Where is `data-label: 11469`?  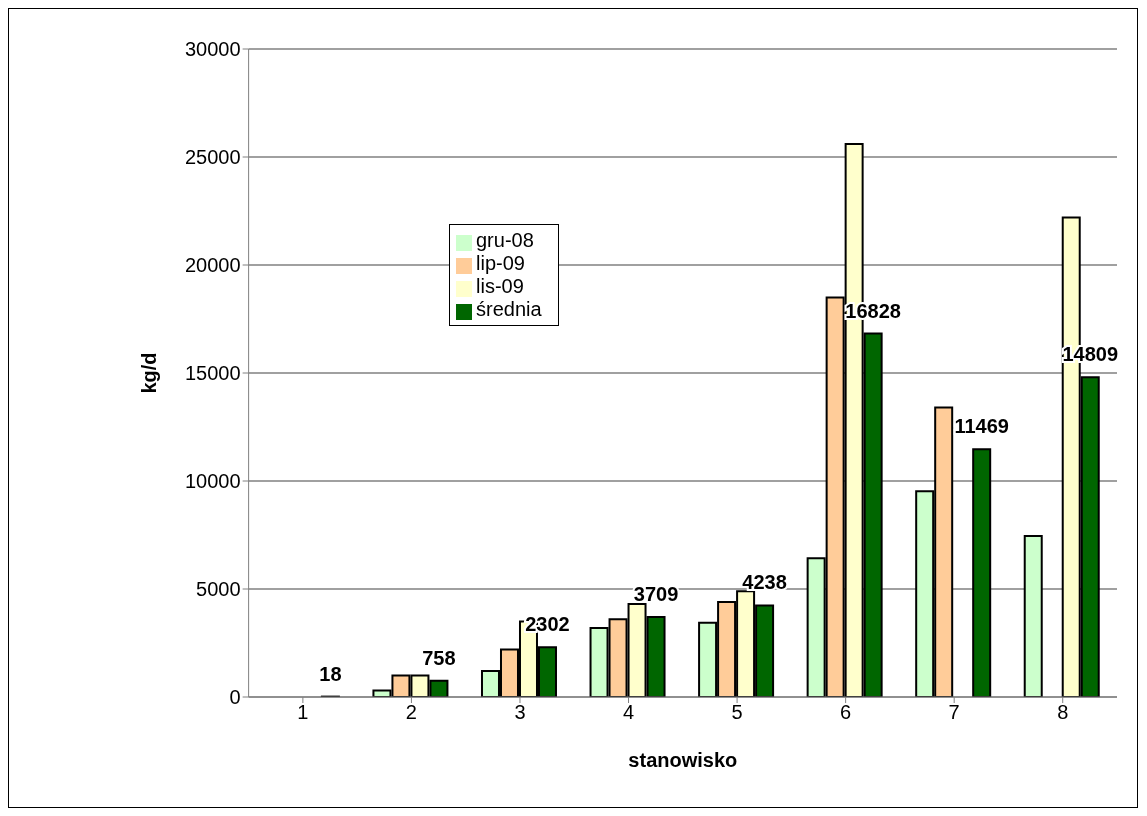 data-label: 11469 is located at coordinates (981, 426).